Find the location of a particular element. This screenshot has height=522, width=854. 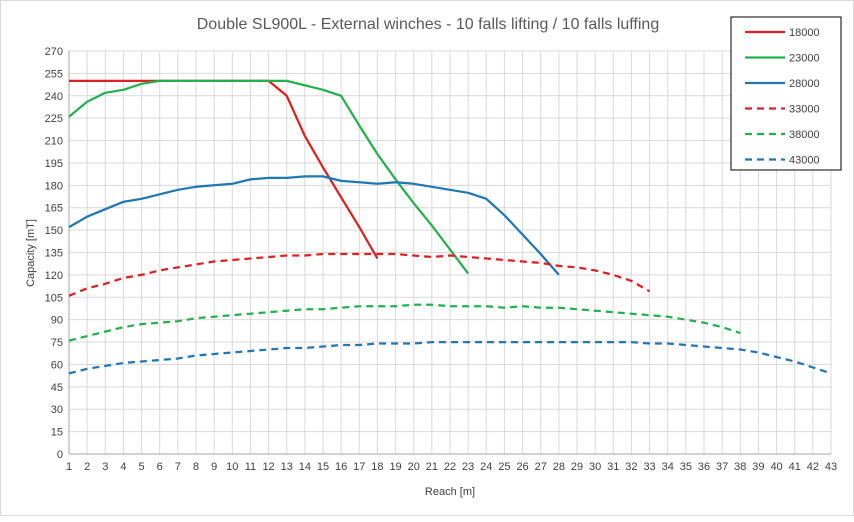

y-tick-label: 225 is located at coordinates (54, 119).